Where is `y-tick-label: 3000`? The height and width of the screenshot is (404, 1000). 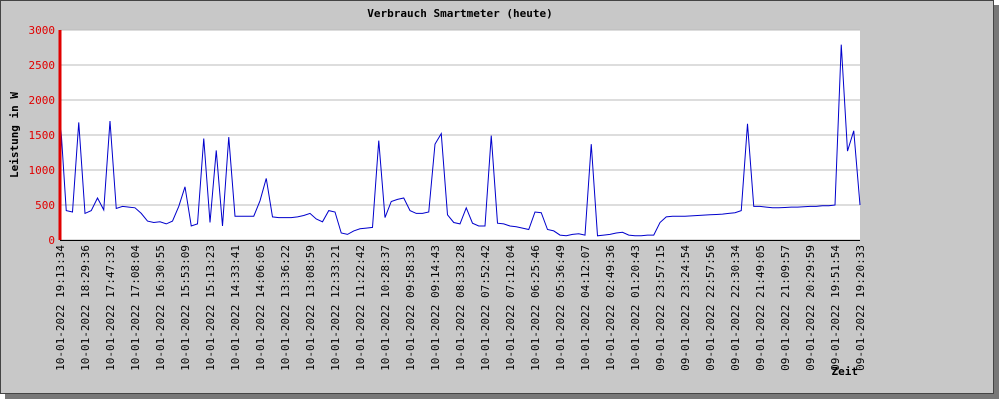 y-tick-label: 3000 is located at coordinates (42, 30).